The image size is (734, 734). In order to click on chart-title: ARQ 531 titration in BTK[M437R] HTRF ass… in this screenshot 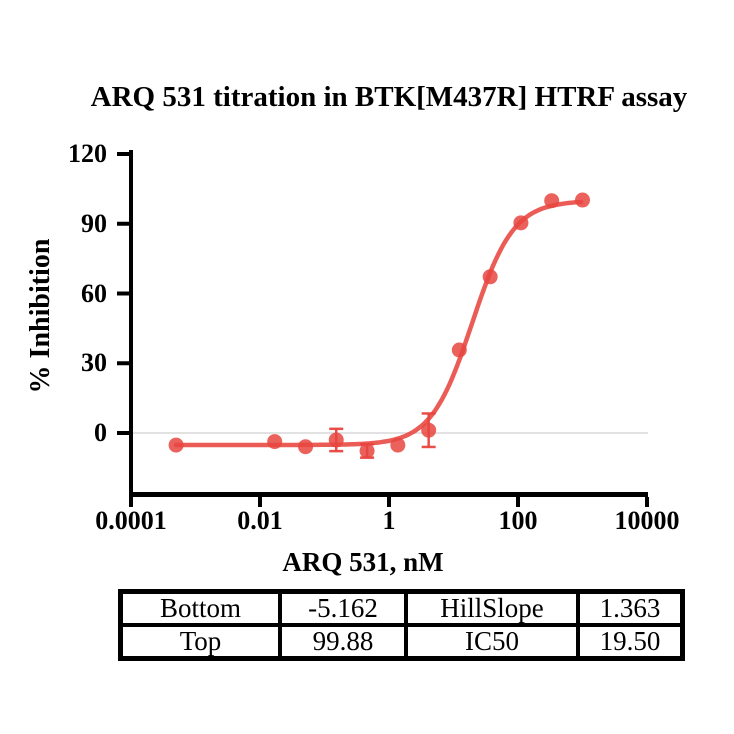, I will do `click(389, 97)`.